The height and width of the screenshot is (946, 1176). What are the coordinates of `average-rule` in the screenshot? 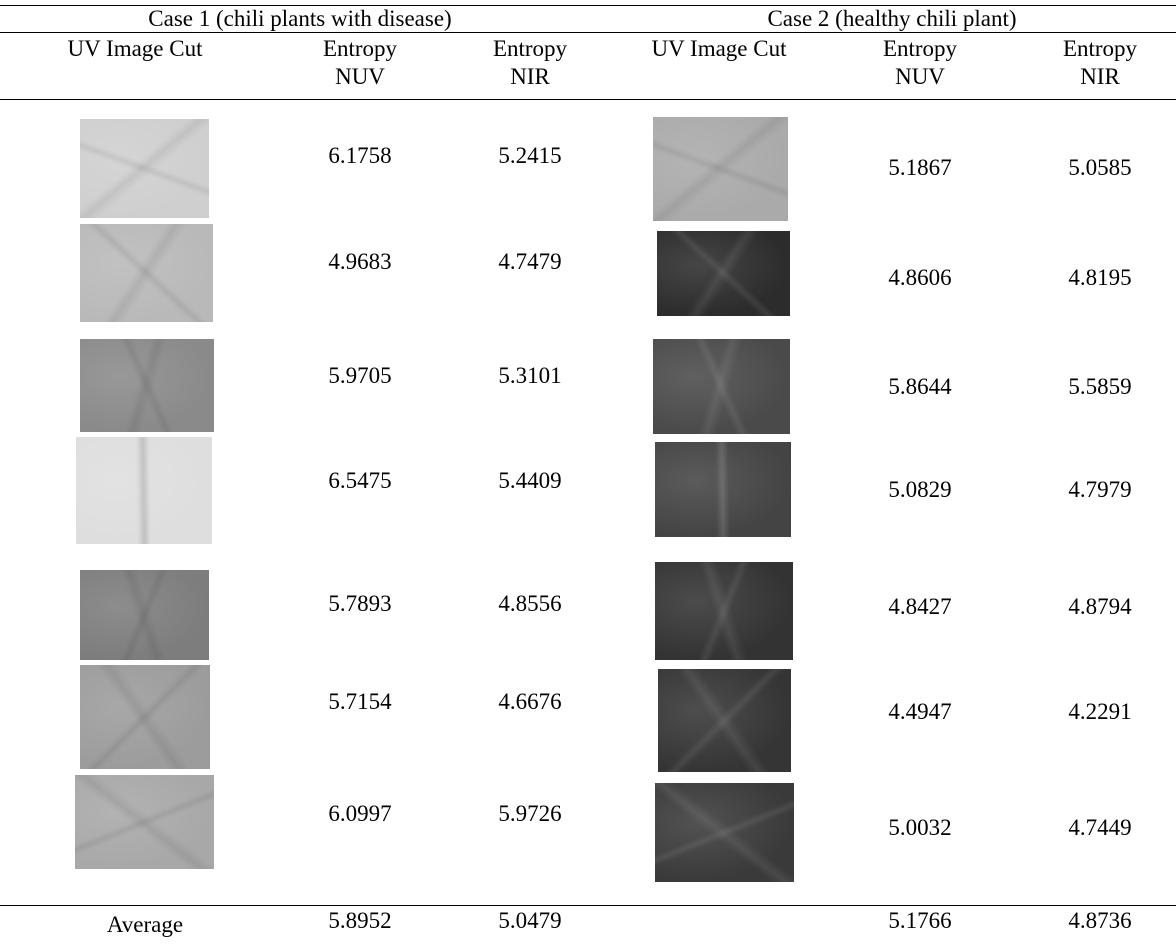 It's located at (588, 905).